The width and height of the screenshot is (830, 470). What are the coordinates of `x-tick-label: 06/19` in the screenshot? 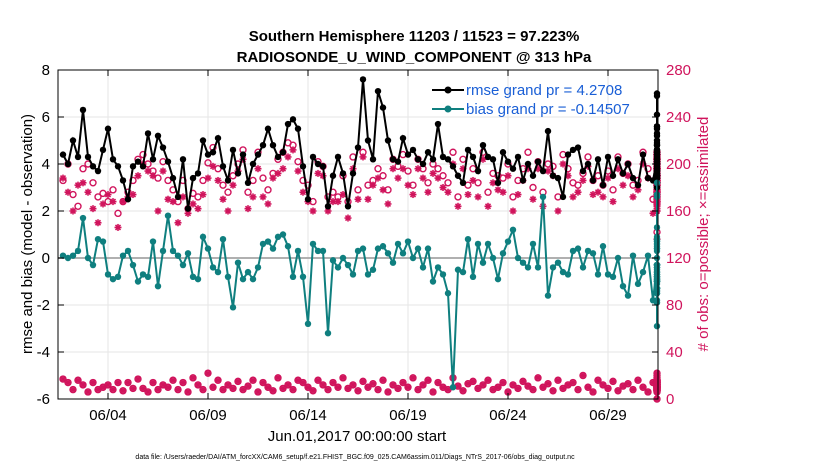 It's located at (408, 415).